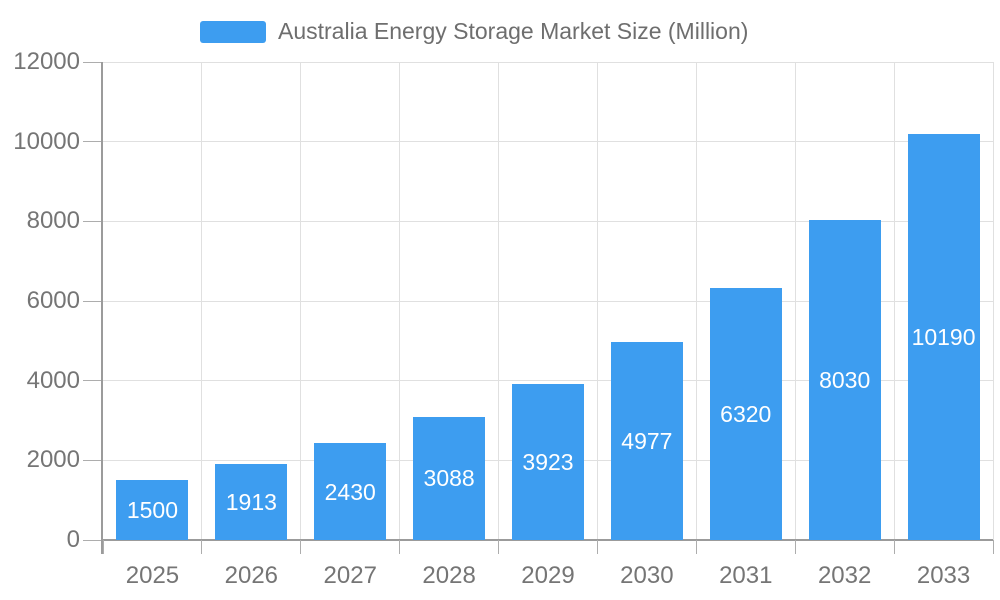 The height and width of the screenshot is (600, 1000). Describe the element at coordinates (73, 539) in the screenshot. I see `y-tick-label: 0` at that location.